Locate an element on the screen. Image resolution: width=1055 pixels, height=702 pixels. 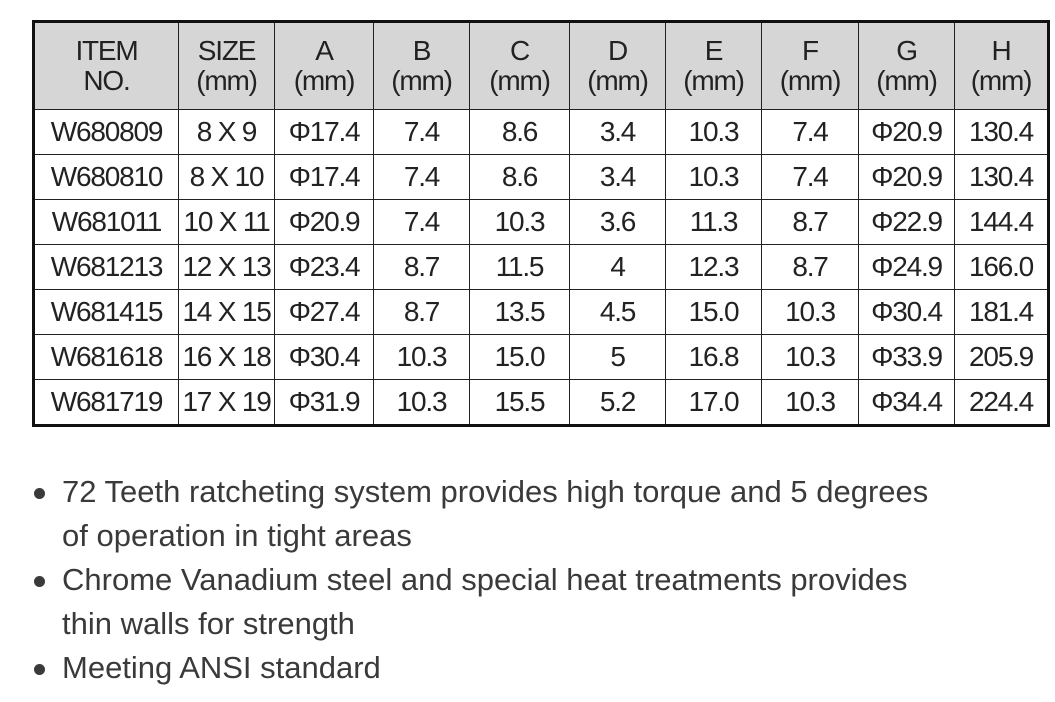
header-cell: SIZE (mm) is located at coordinates (226, 65).